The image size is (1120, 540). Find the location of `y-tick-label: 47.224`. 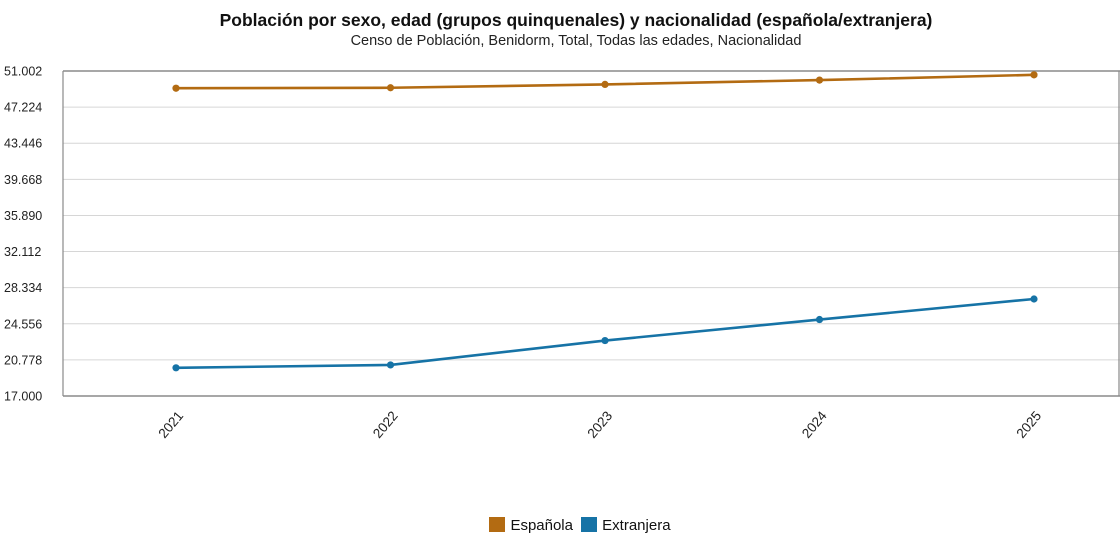

y-tick-label: 47.224 is located at coordinates (23, 108).